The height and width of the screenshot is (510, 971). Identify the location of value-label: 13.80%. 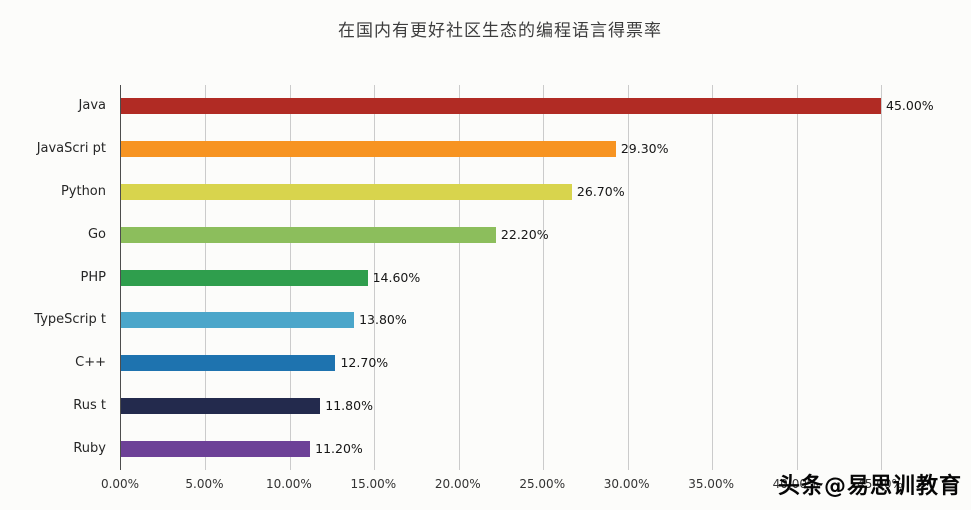
(383, 320).